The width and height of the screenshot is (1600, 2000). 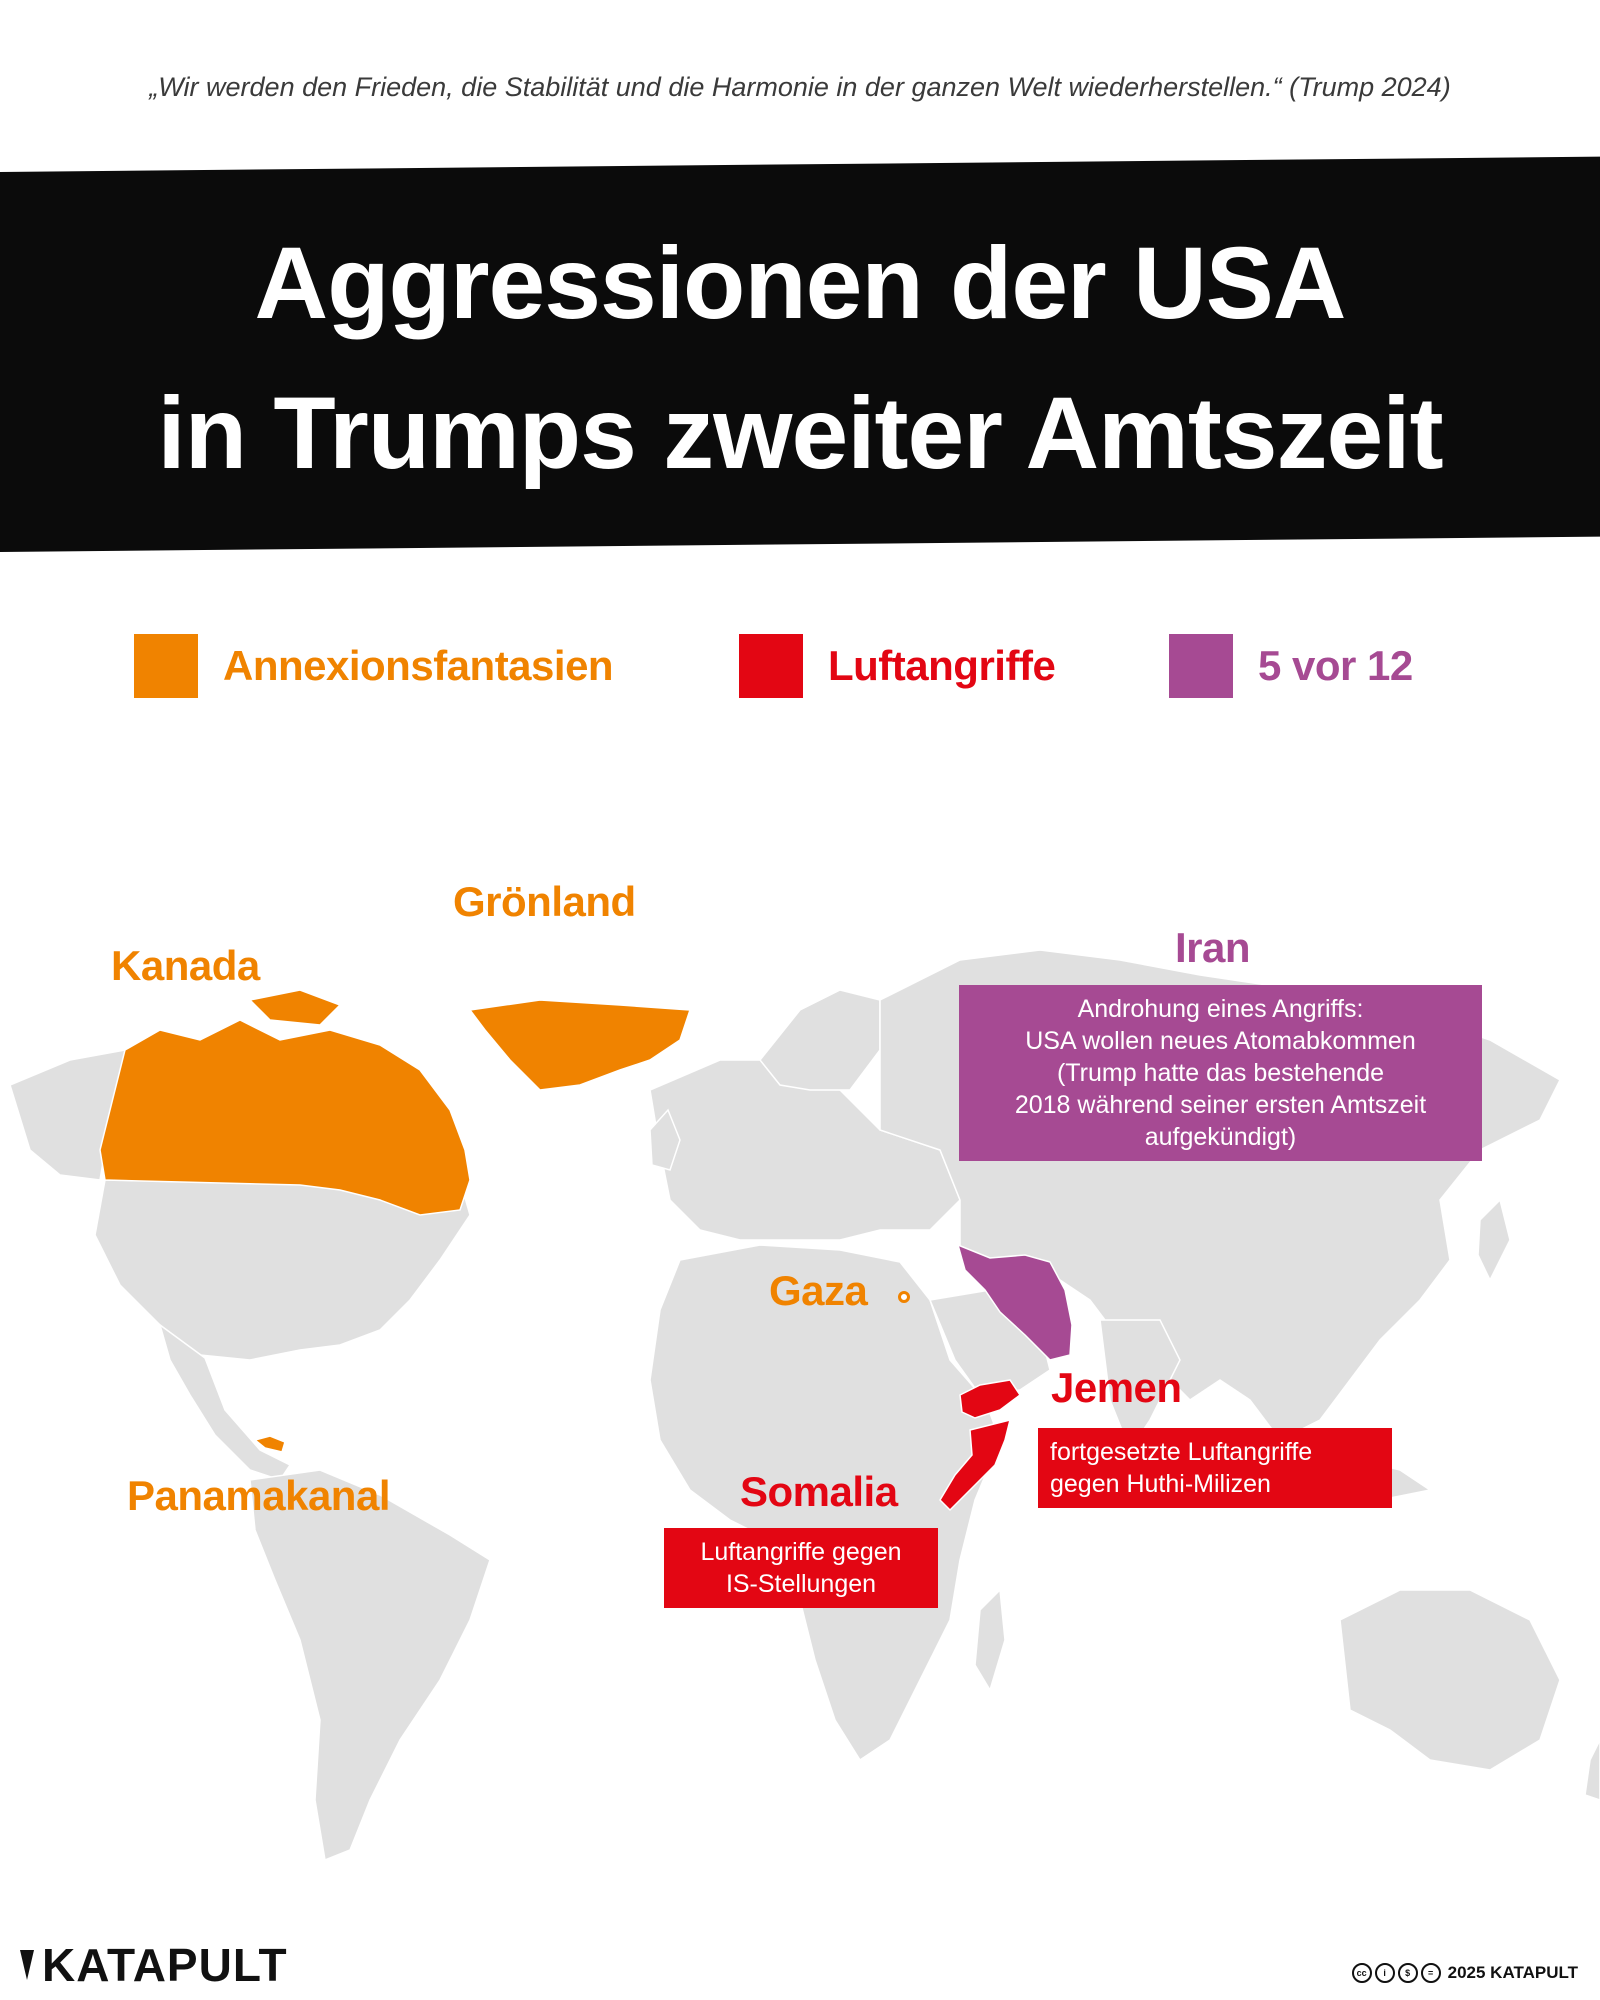 What do you see at coordinates (1201, 666) in the screenshot?
I see `legend-swatch-warning` at bounding box center [1201, 666].